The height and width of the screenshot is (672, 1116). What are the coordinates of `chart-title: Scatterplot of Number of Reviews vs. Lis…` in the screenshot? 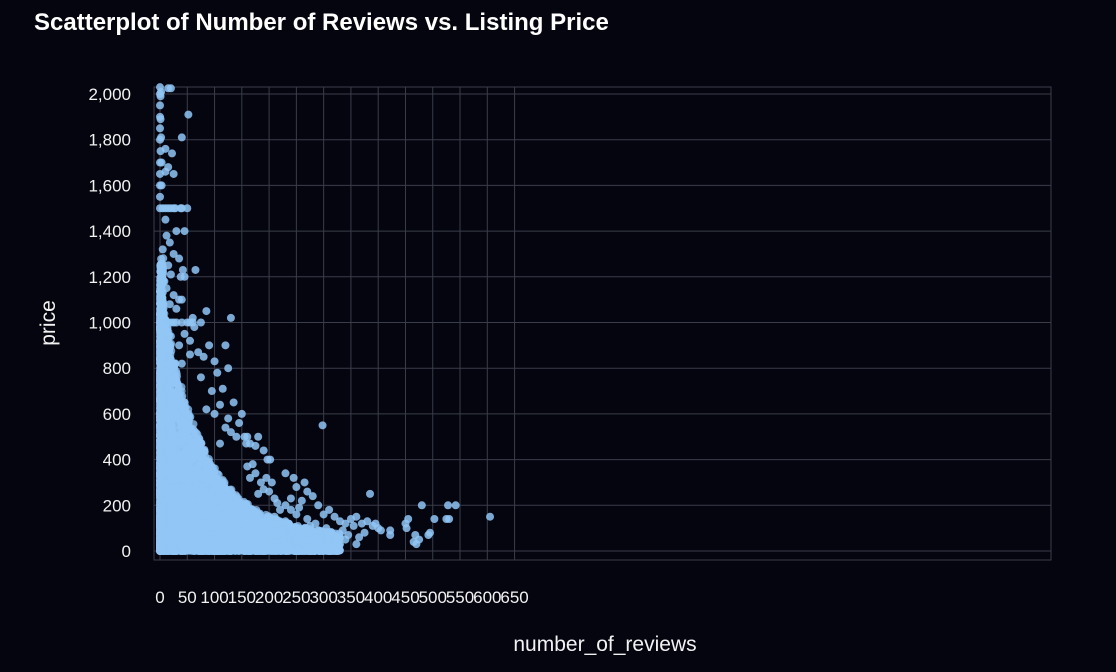 It's located at (321, 22).